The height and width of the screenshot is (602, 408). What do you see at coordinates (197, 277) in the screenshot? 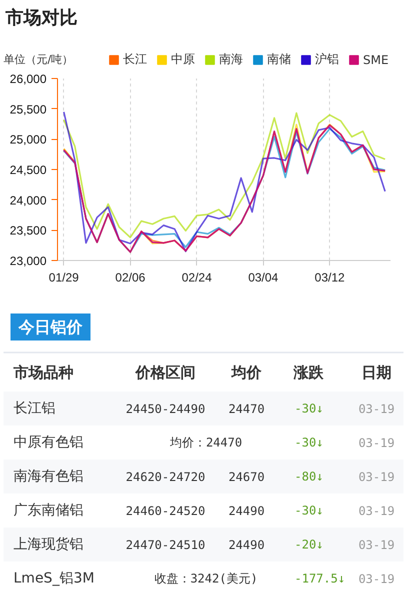
I see `x-tick-label: 02/24` at bounding box center [197, 277].